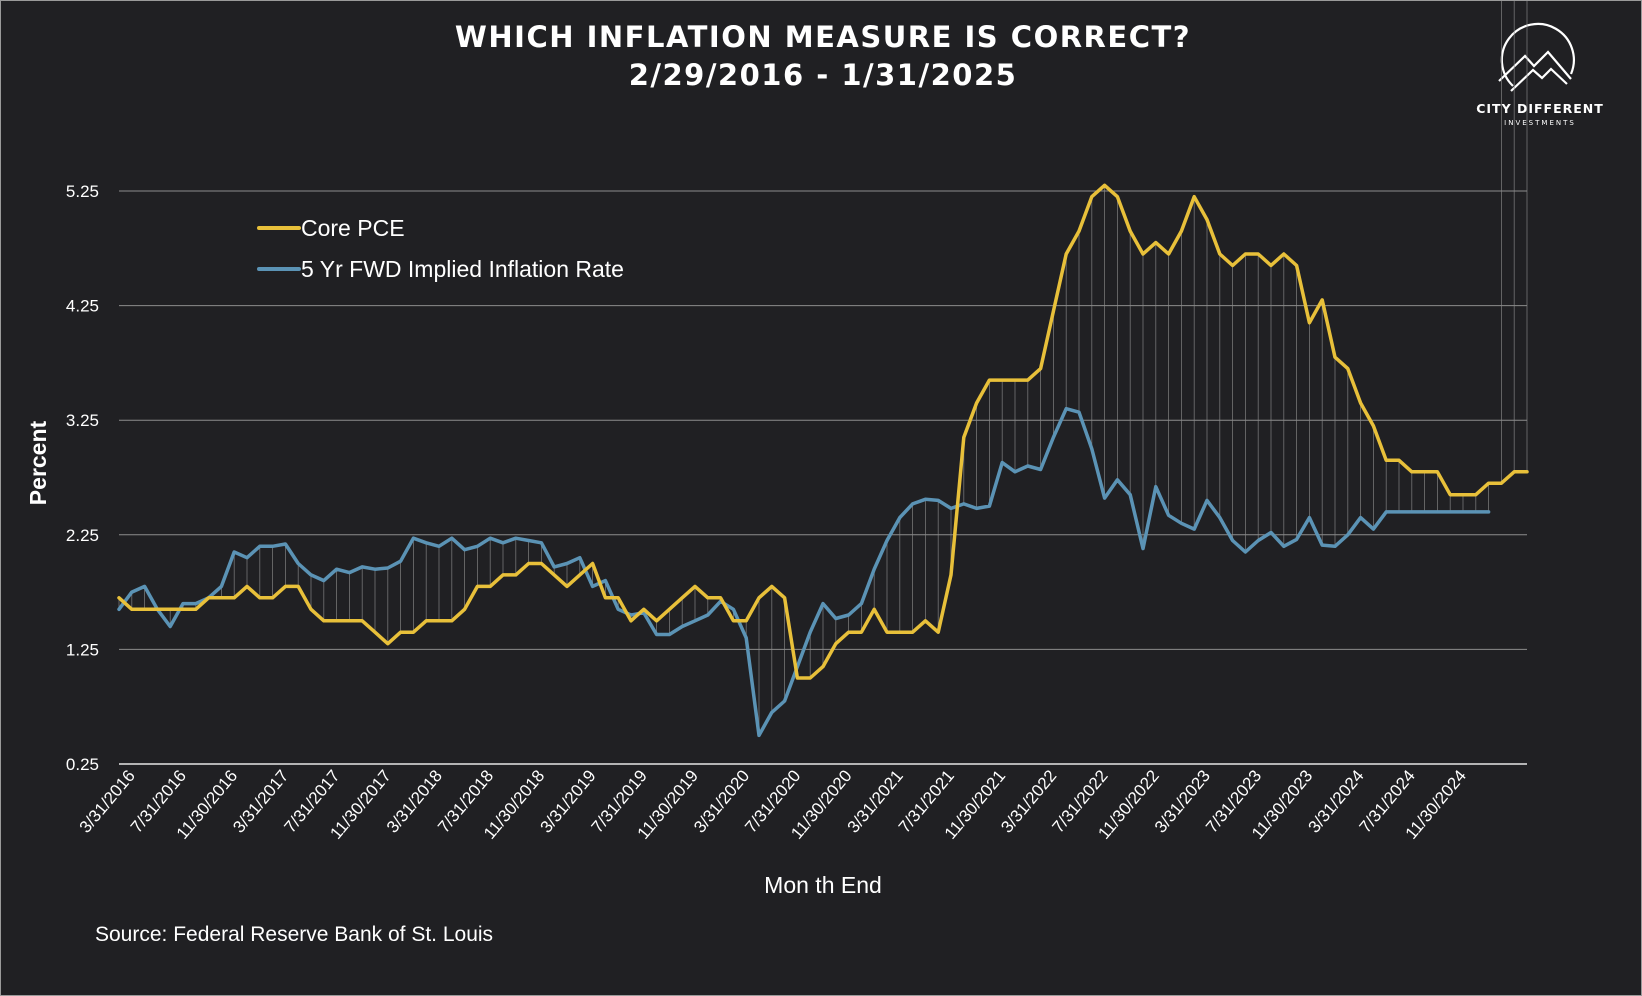 The width and height of the screenshot is (1642, 996). I want to click on x-axis-title: Mon th End, so click(823, 885).